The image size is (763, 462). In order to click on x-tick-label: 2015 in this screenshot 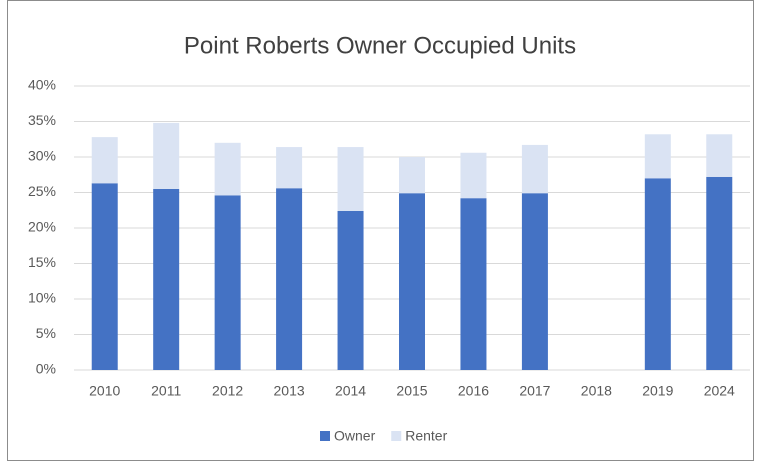, I will do `click(411, 391)`.